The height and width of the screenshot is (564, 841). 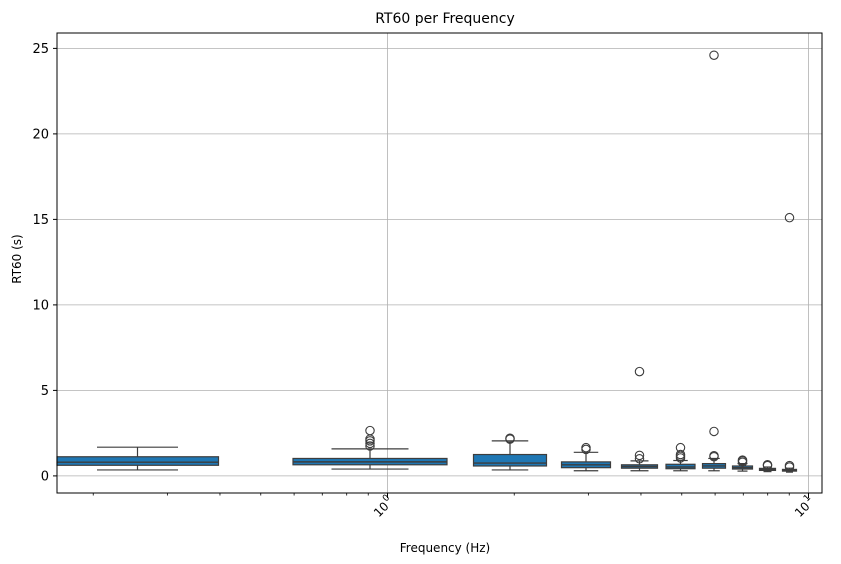 I want to click on y-axis-ticks: 0 5 10 15 20 25, so click(x=44, y=263).